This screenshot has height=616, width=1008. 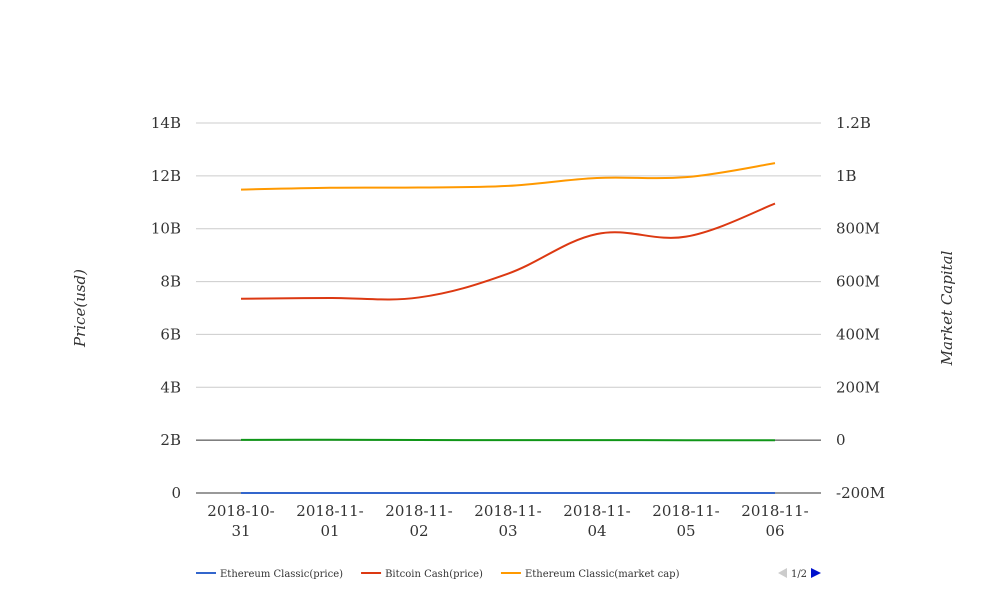 I want to click on y-tick-label: 14B, so click(x=166, y=123).